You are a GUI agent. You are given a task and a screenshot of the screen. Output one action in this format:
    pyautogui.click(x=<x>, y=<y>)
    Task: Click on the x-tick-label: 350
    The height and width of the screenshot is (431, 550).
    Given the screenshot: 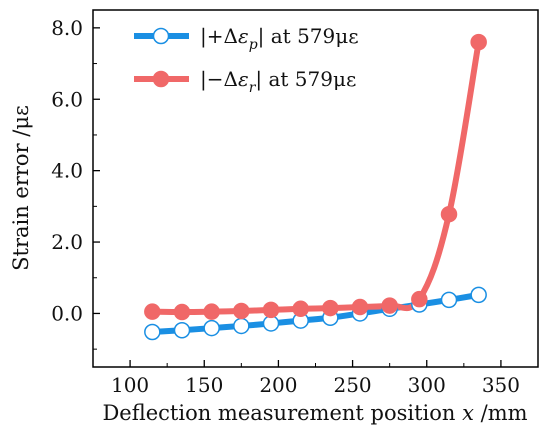 What is the action you would take?
    pyautogui.click(x=501, y=385)
    